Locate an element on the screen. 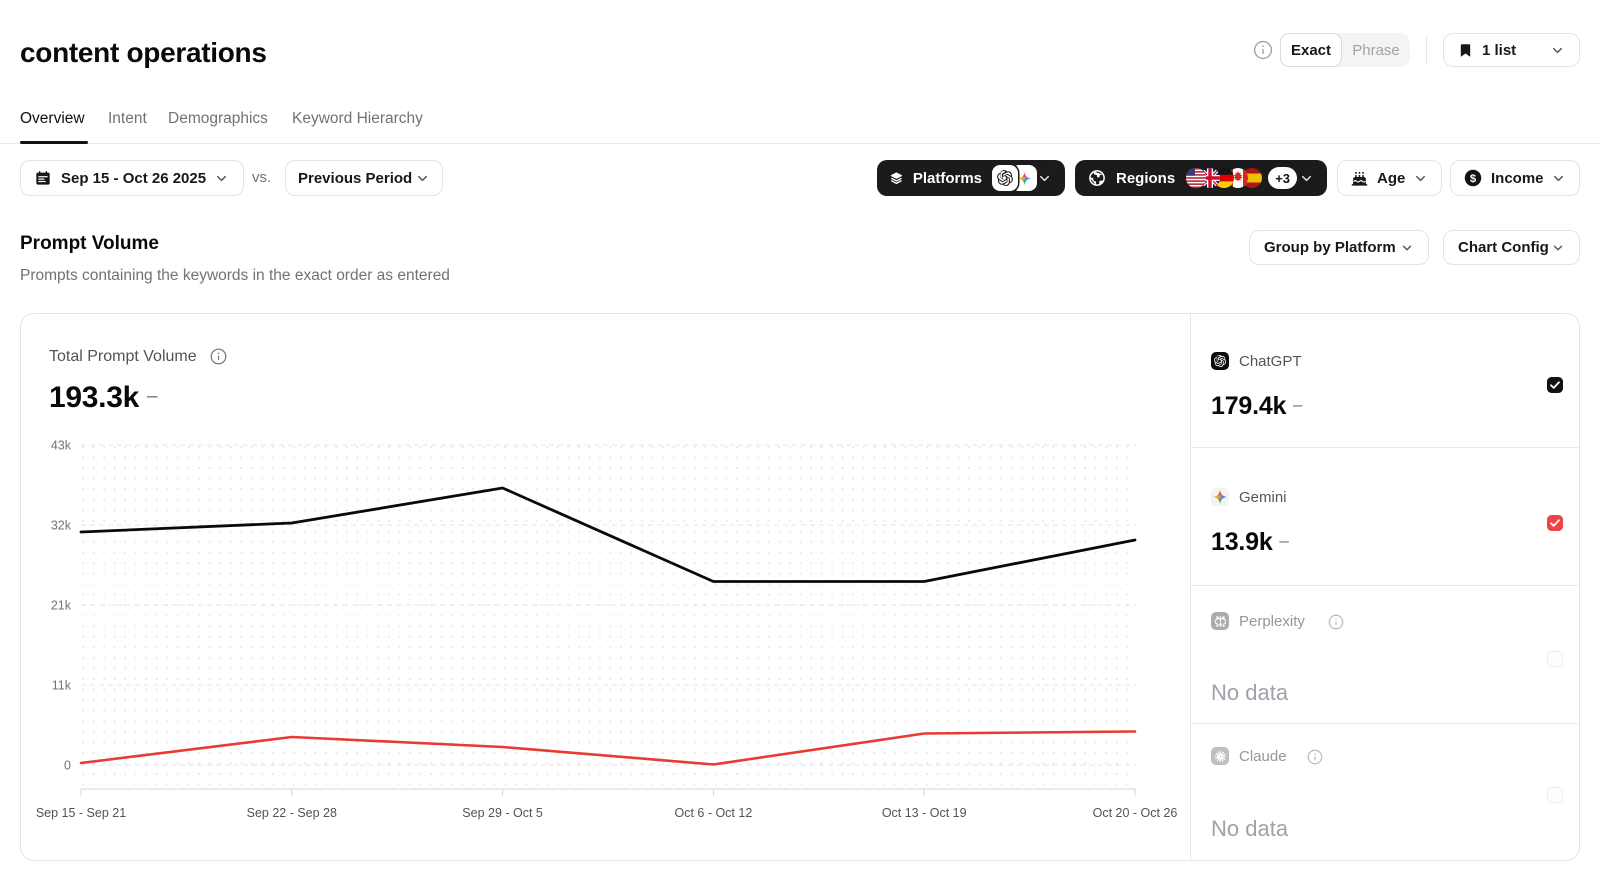 This screenshot has width=1600, height=882. svg-text: Sep 15 - Sep 21 is located at coordinates (81, 813).